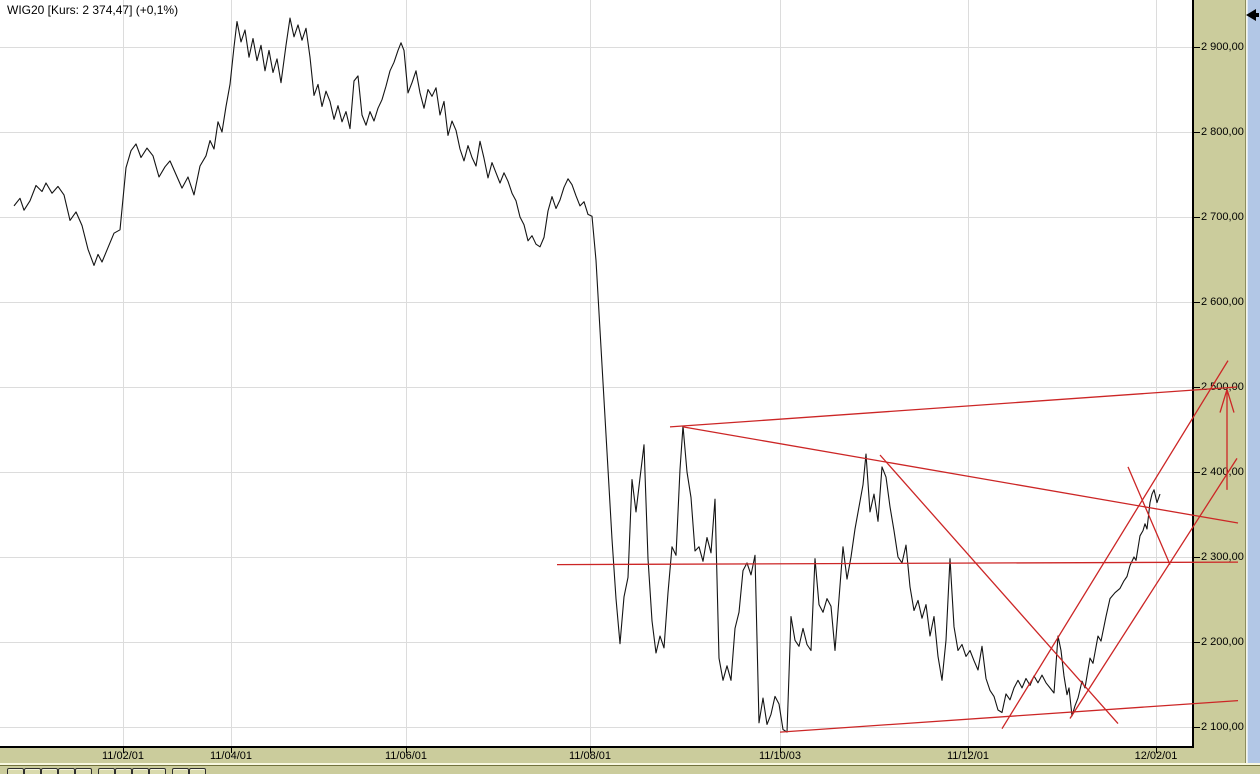  I want to click on date-axis-band, so click(622, 755).